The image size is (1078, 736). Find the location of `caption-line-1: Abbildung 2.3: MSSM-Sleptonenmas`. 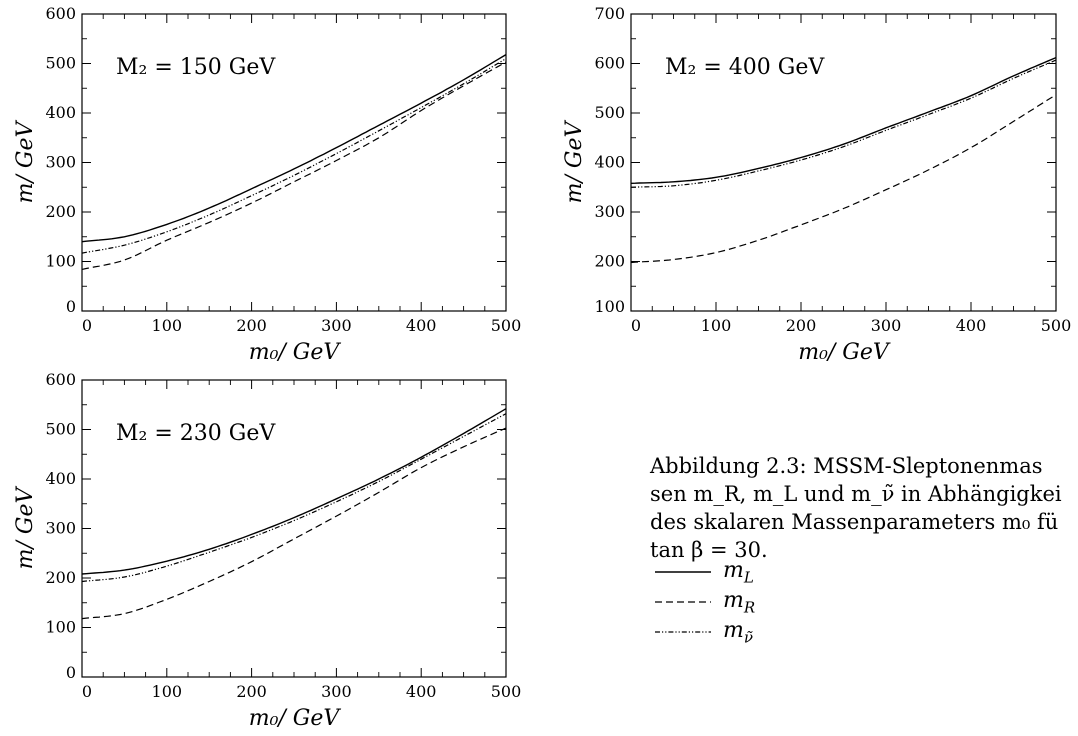

caption-line-1: Abbildung 2.3: MSSM-Sleptonenmas is located at coordinates (846, 466).